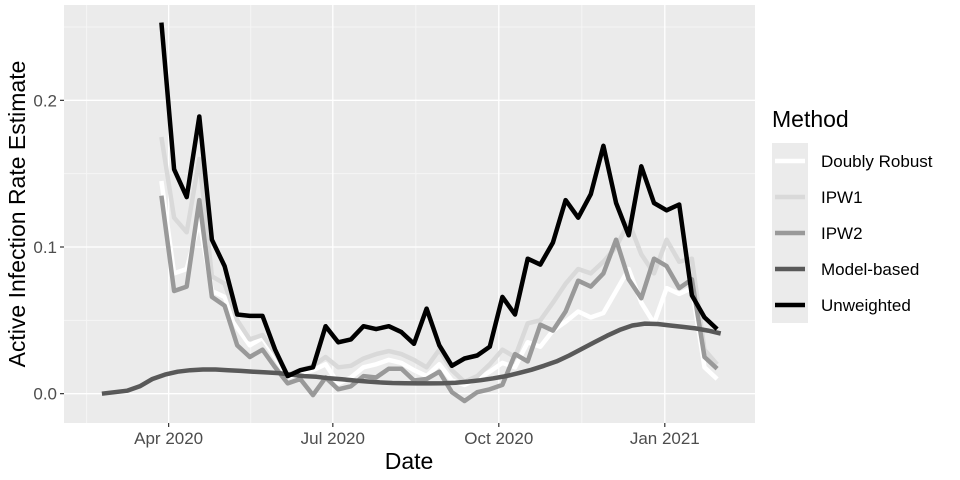 Image resolution: width=960 pixels, height=480 pixels. What do you see at coordinates (17, 214) in the screenshot?
I see `y-axis-title: Active Infection Rate Estimate` at bounding box center [17, 214].